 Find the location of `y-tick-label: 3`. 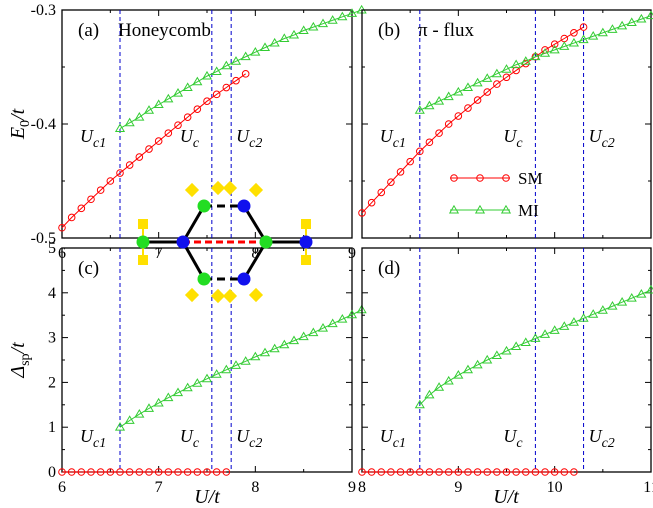

y-tick-label: 3 is located at coordinates (52, 338).